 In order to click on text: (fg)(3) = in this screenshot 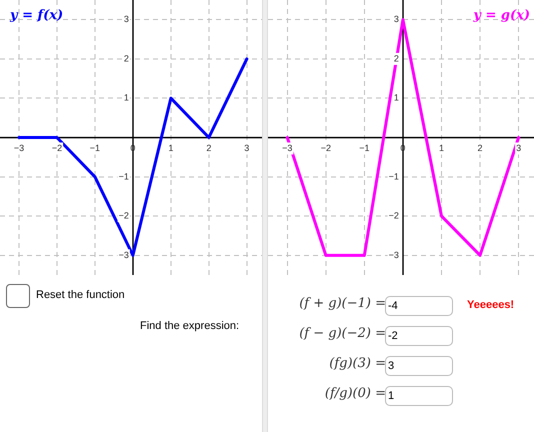, I will do `click(357, 363)`.